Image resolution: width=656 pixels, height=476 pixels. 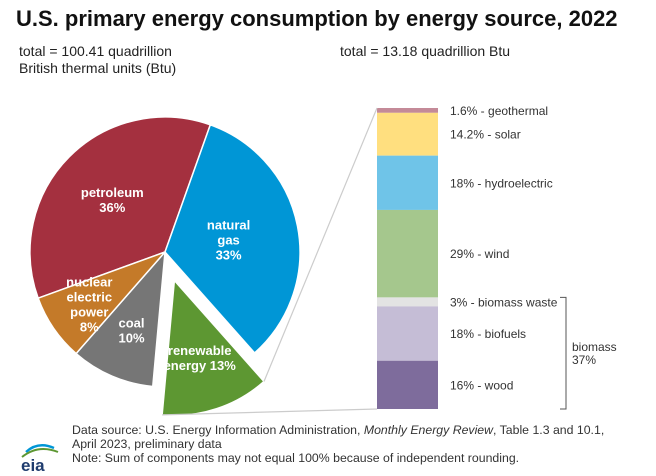 What do you see at coordinates (501, 183) in the screenshot?
I see `bar-label-hydroelectric: 18% - hydroelectric` at bounding box center [501, 183].